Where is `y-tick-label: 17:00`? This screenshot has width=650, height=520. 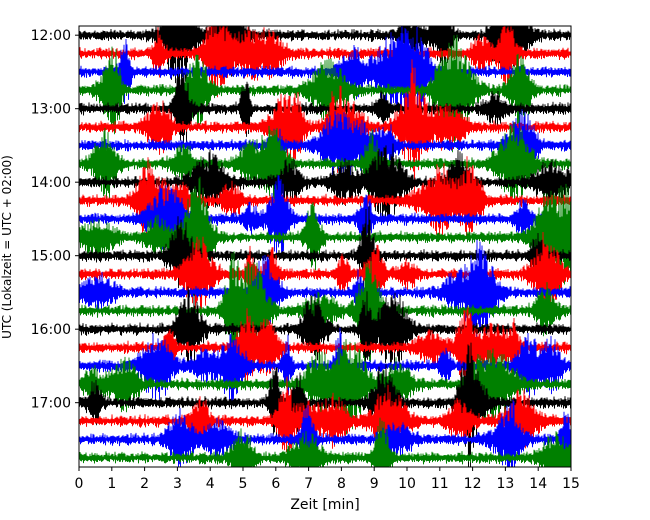
y-tick-label: 17:00 is located at coordinates (51, 404).